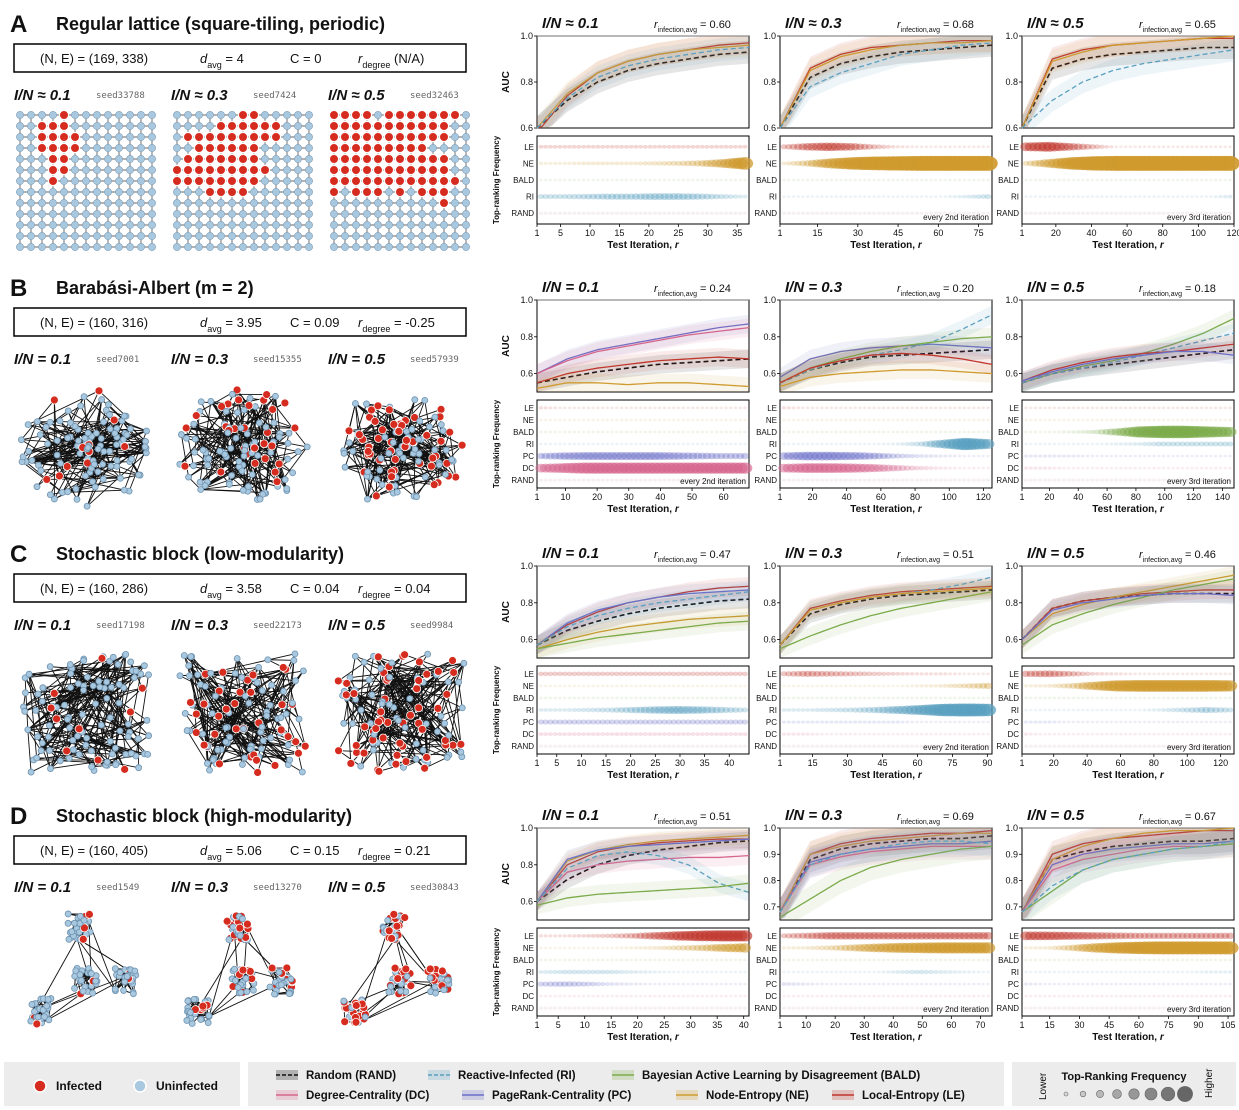  What do you see at coordinates (771, 456) in the screenshot?
I see `frequency-row-label: PC` at bounding box center [771, 456].